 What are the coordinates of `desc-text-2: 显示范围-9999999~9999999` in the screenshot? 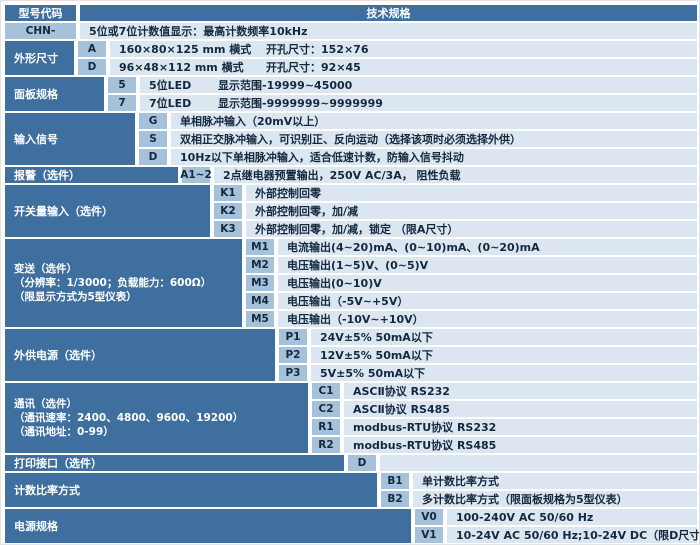 It's located at (300, 103).